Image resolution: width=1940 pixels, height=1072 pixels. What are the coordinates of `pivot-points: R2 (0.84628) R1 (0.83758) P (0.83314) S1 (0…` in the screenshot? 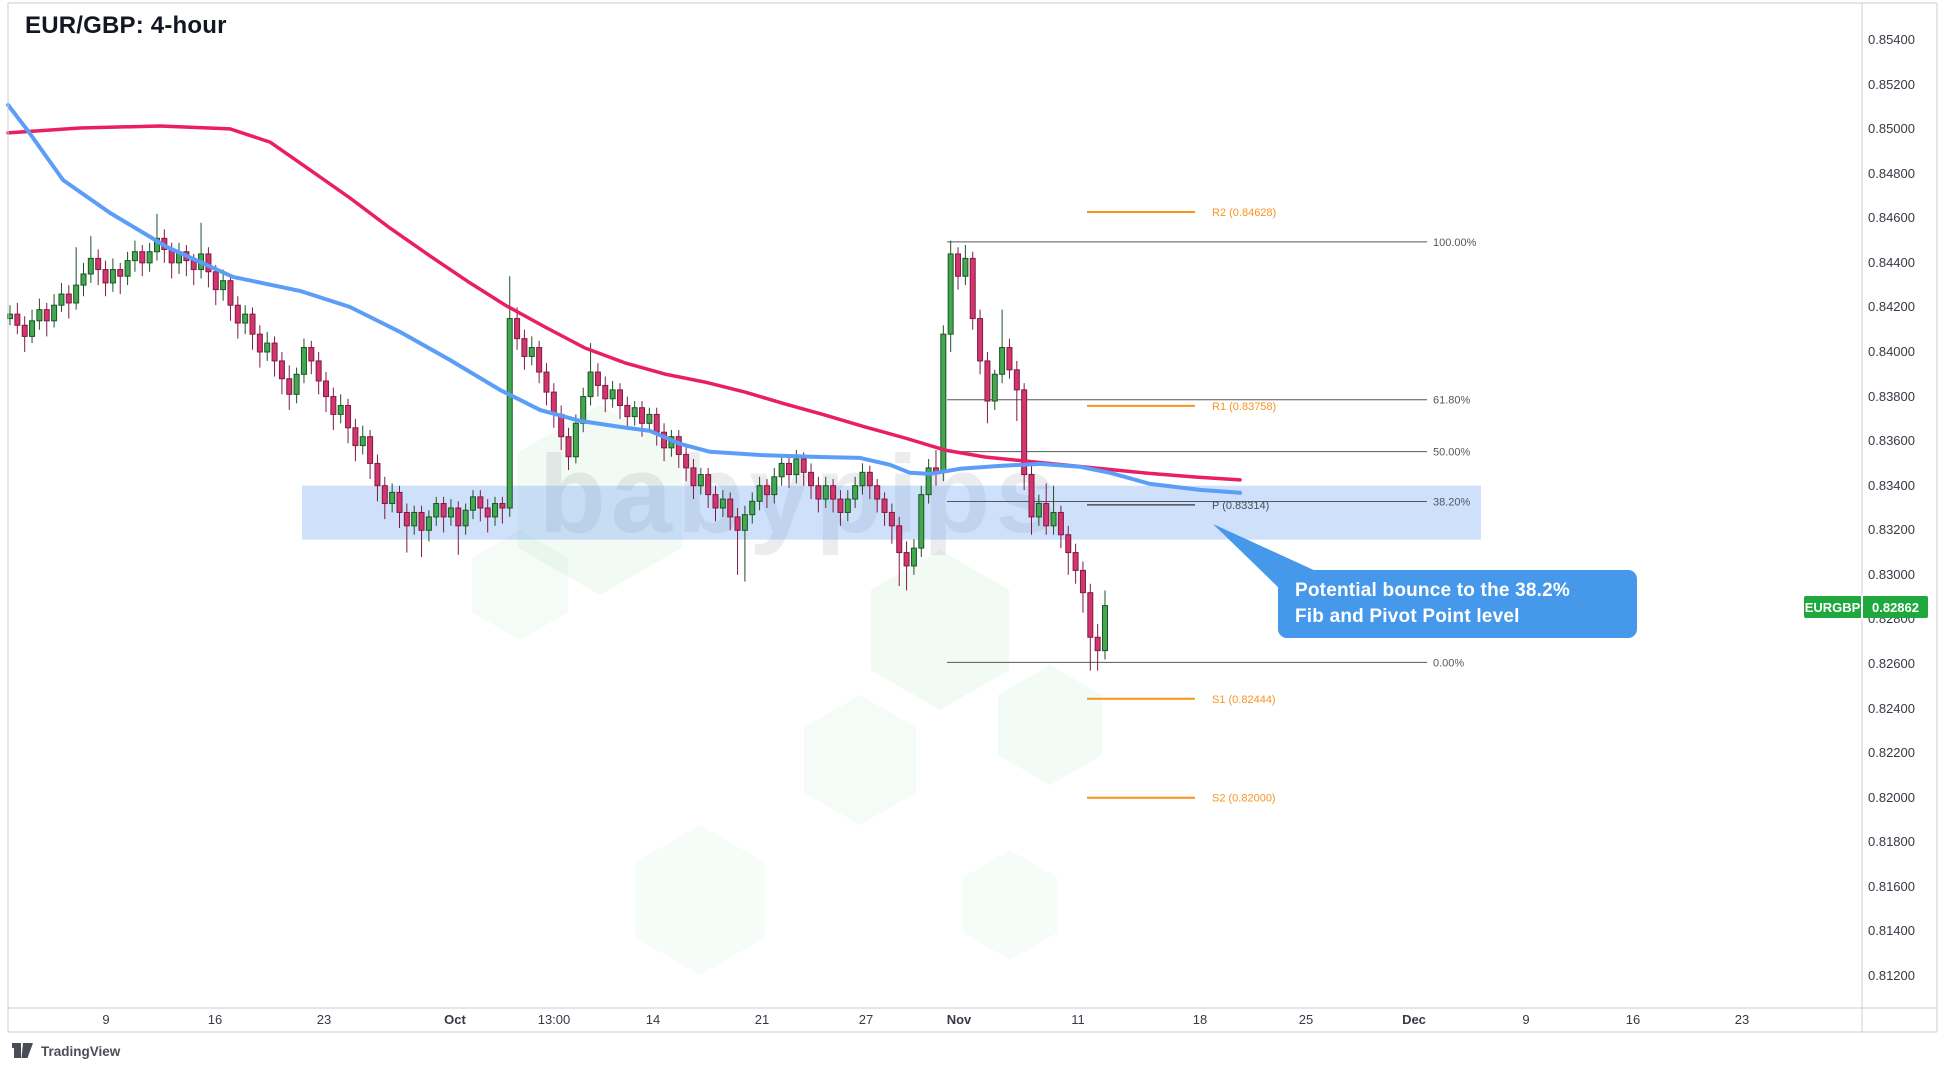 It's located at (1181, 506).